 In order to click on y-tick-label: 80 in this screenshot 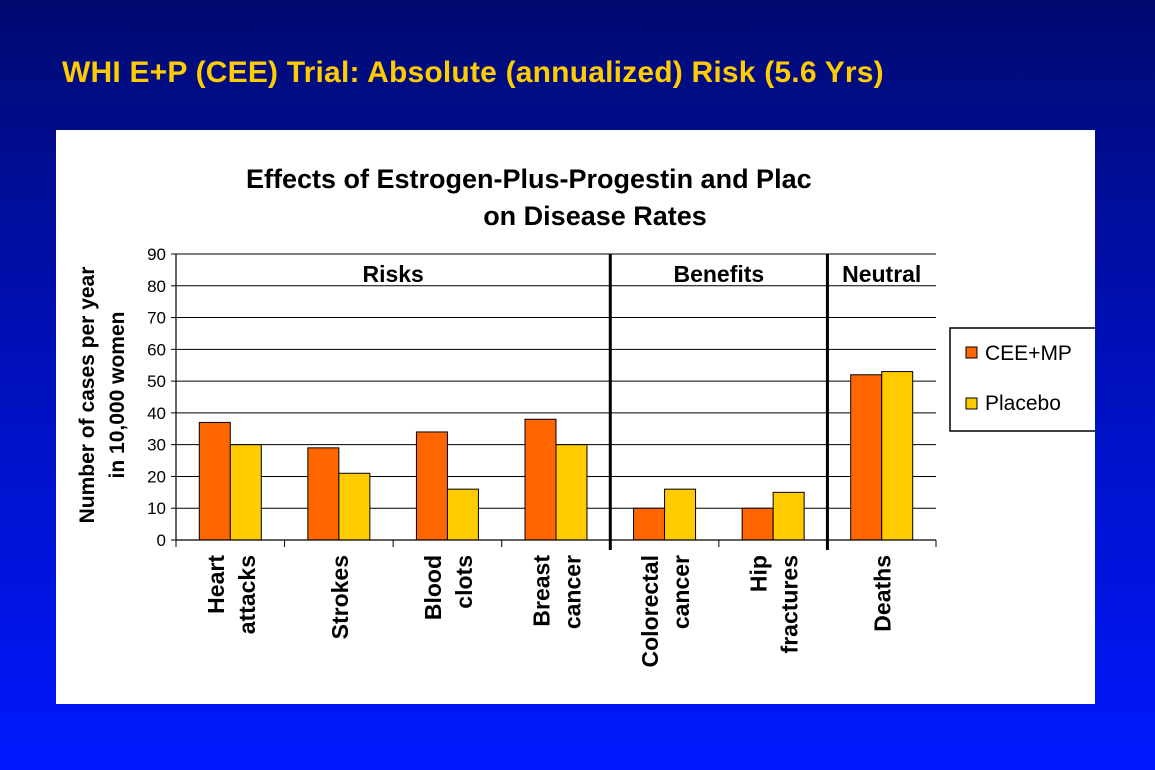, I will do `click(156, 286)`.